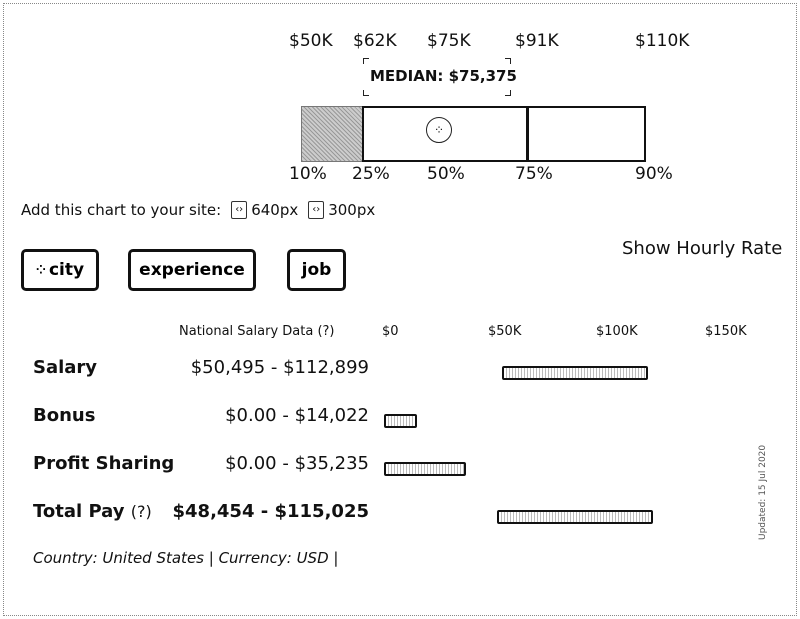 This screenshot has width=800, height=619. Describe the element at coordinates (443, 76) in the screenshot. I see `median-label: MEDIAN: $75,375` at that location.